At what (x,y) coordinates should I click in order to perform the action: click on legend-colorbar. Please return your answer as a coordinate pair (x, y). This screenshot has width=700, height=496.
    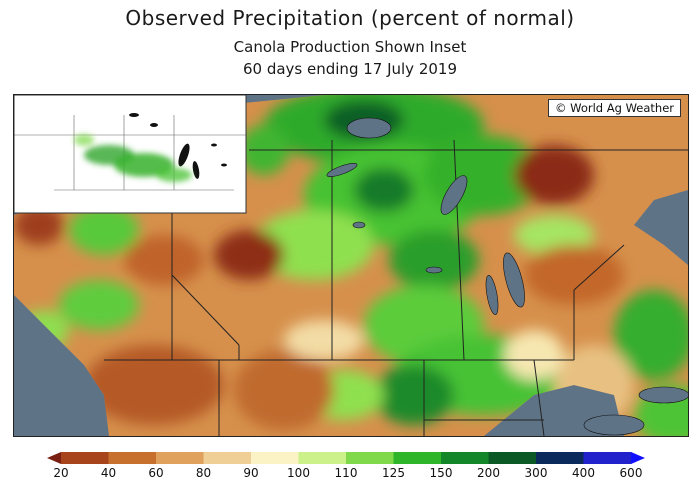
    Looking at the image, I should click on (346, 458).